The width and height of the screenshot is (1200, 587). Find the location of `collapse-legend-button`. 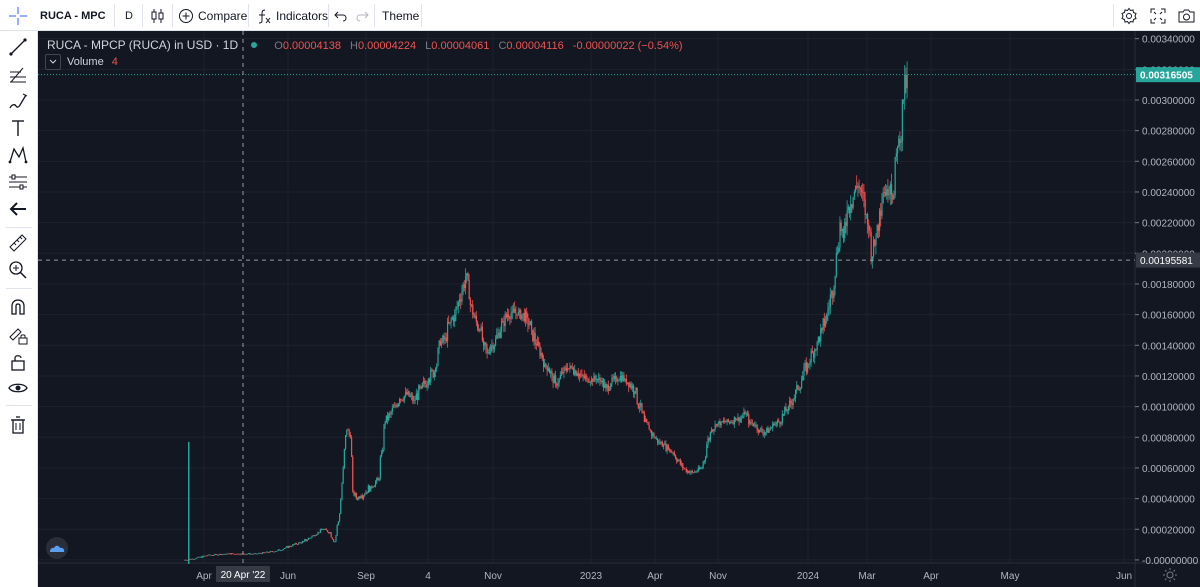

collapse-legend-button is located at coordinates (53, 62).